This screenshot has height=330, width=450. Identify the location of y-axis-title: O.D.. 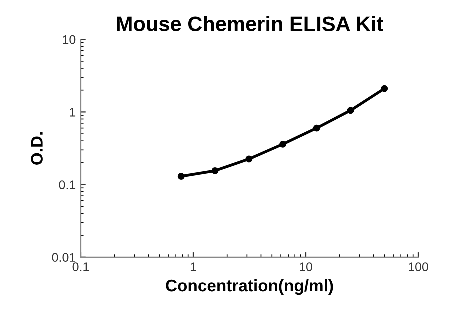
(37, 148).